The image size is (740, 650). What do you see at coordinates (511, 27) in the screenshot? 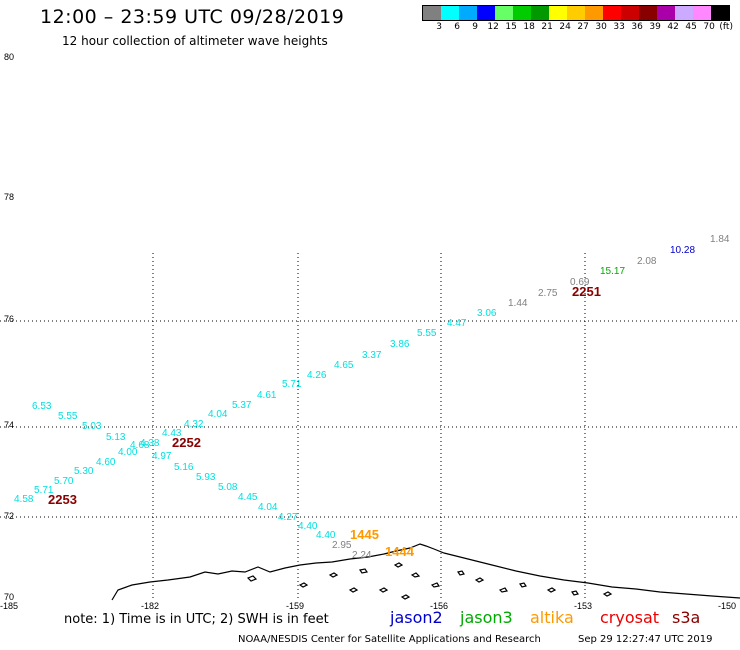
I see `legend-label: 15` at bounding box center [511, 27].